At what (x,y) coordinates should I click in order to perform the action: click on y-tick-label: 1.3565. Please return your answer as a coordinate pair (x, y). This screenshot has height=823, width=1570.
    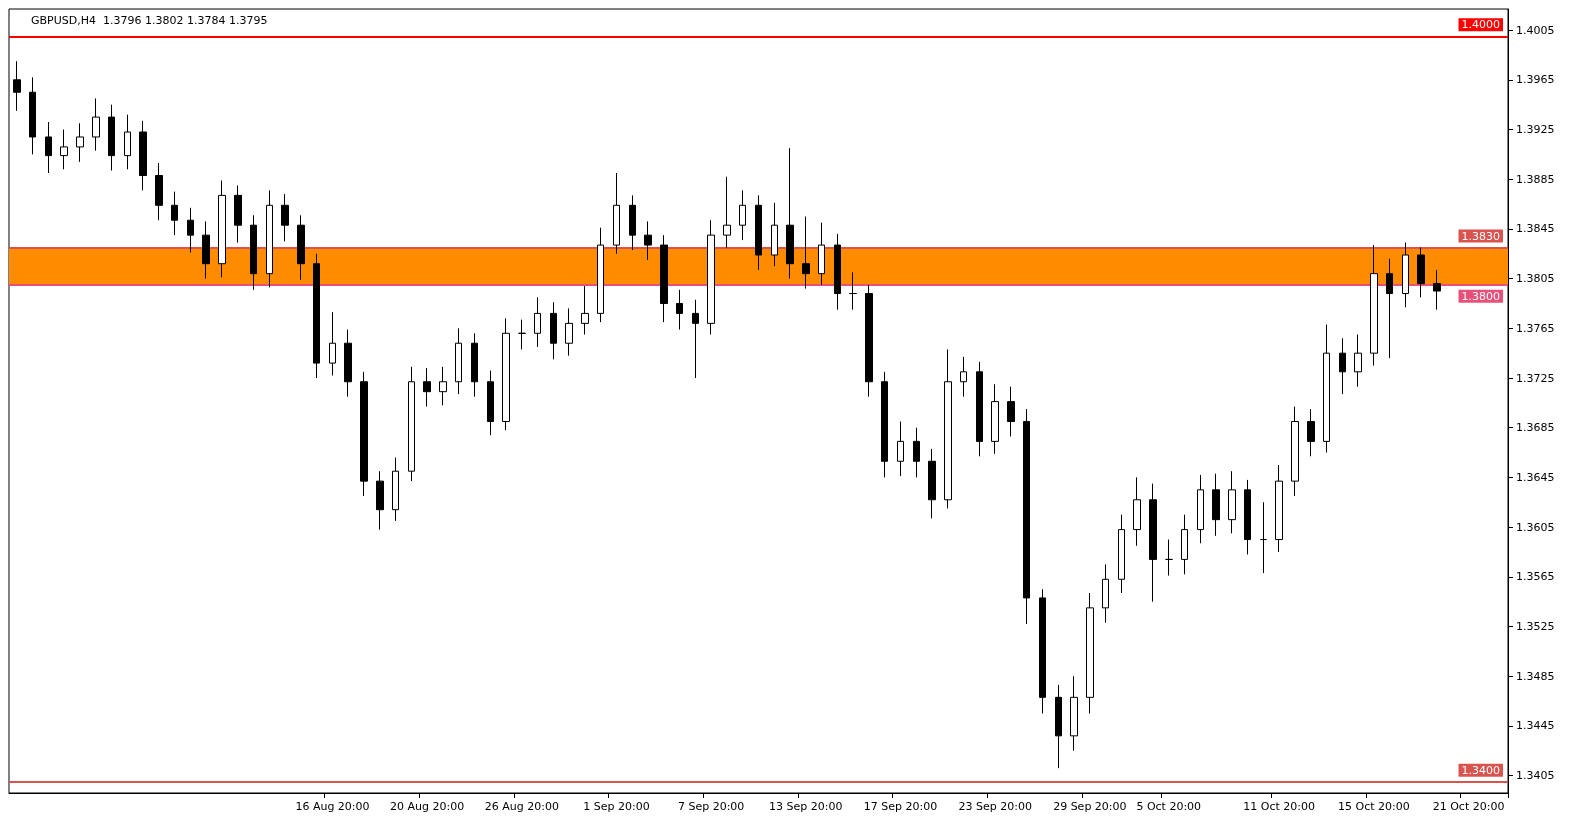
    Looking at the image, I should click on (1535, 577).